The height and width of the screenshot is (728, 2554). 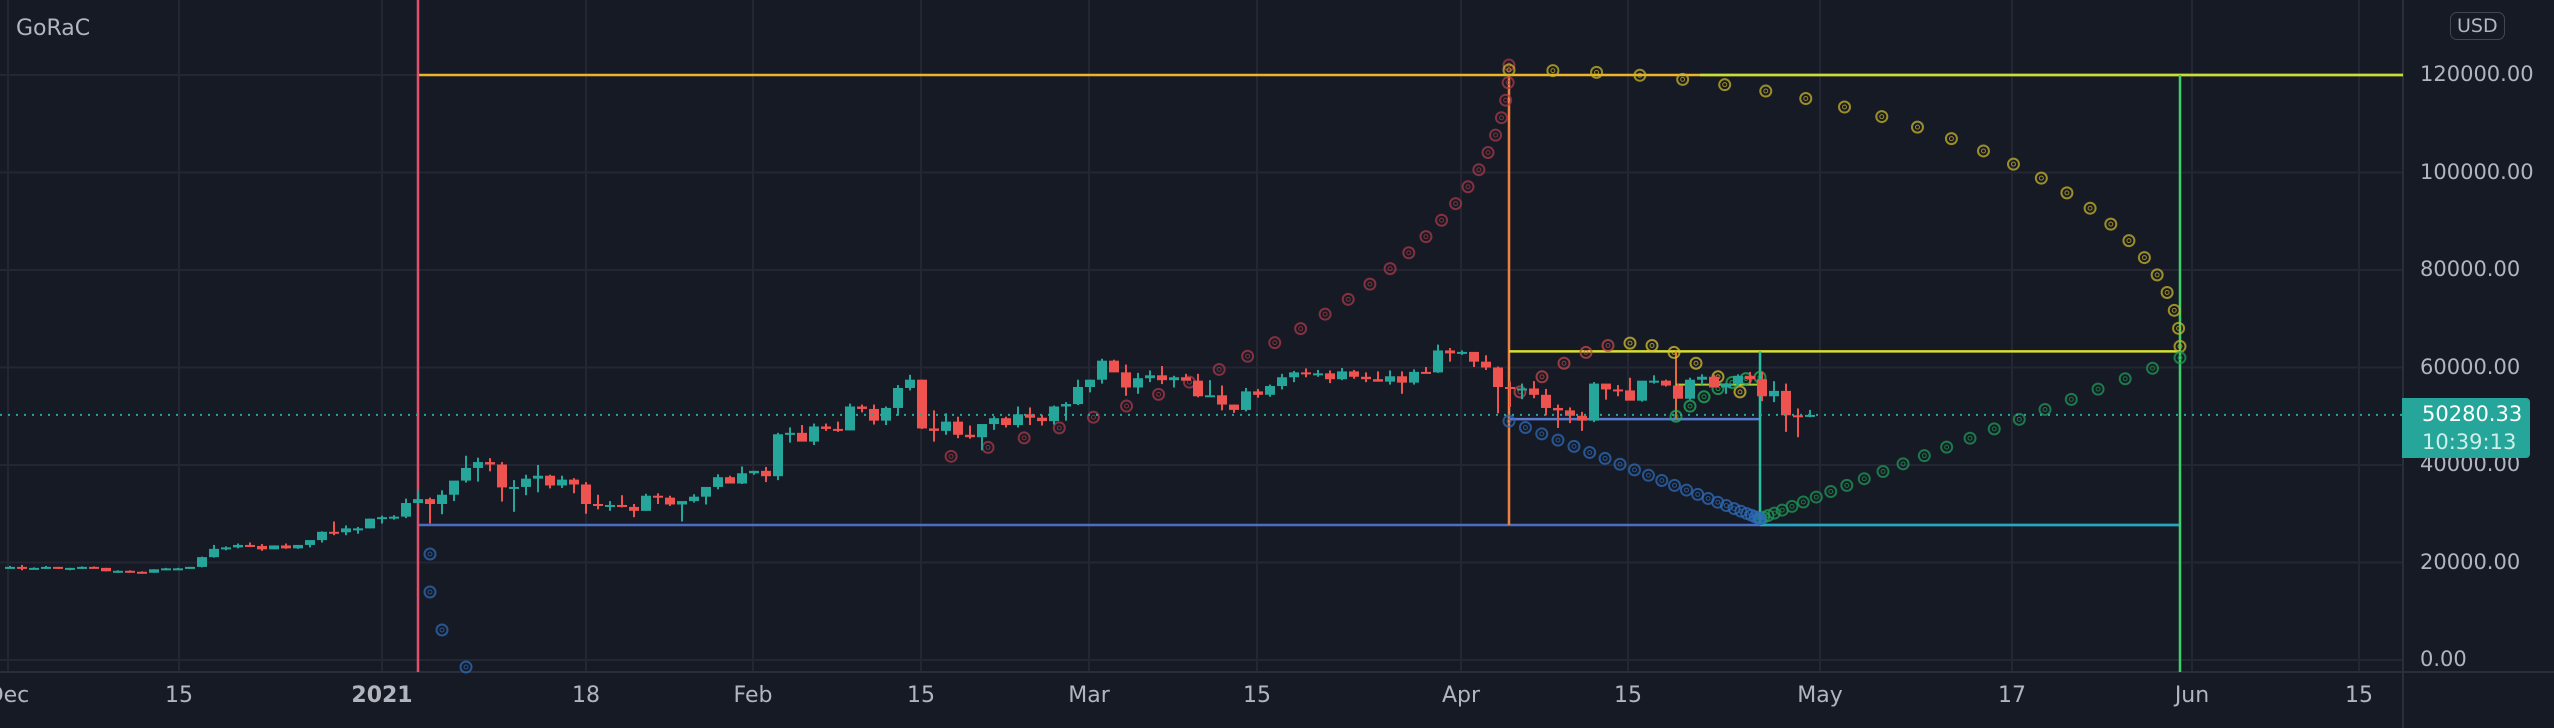 What do you see at coordinates (2472, 414) in the screenshot?
I see `last-price-value: 50280.33` at bounding box center [2472, 414].